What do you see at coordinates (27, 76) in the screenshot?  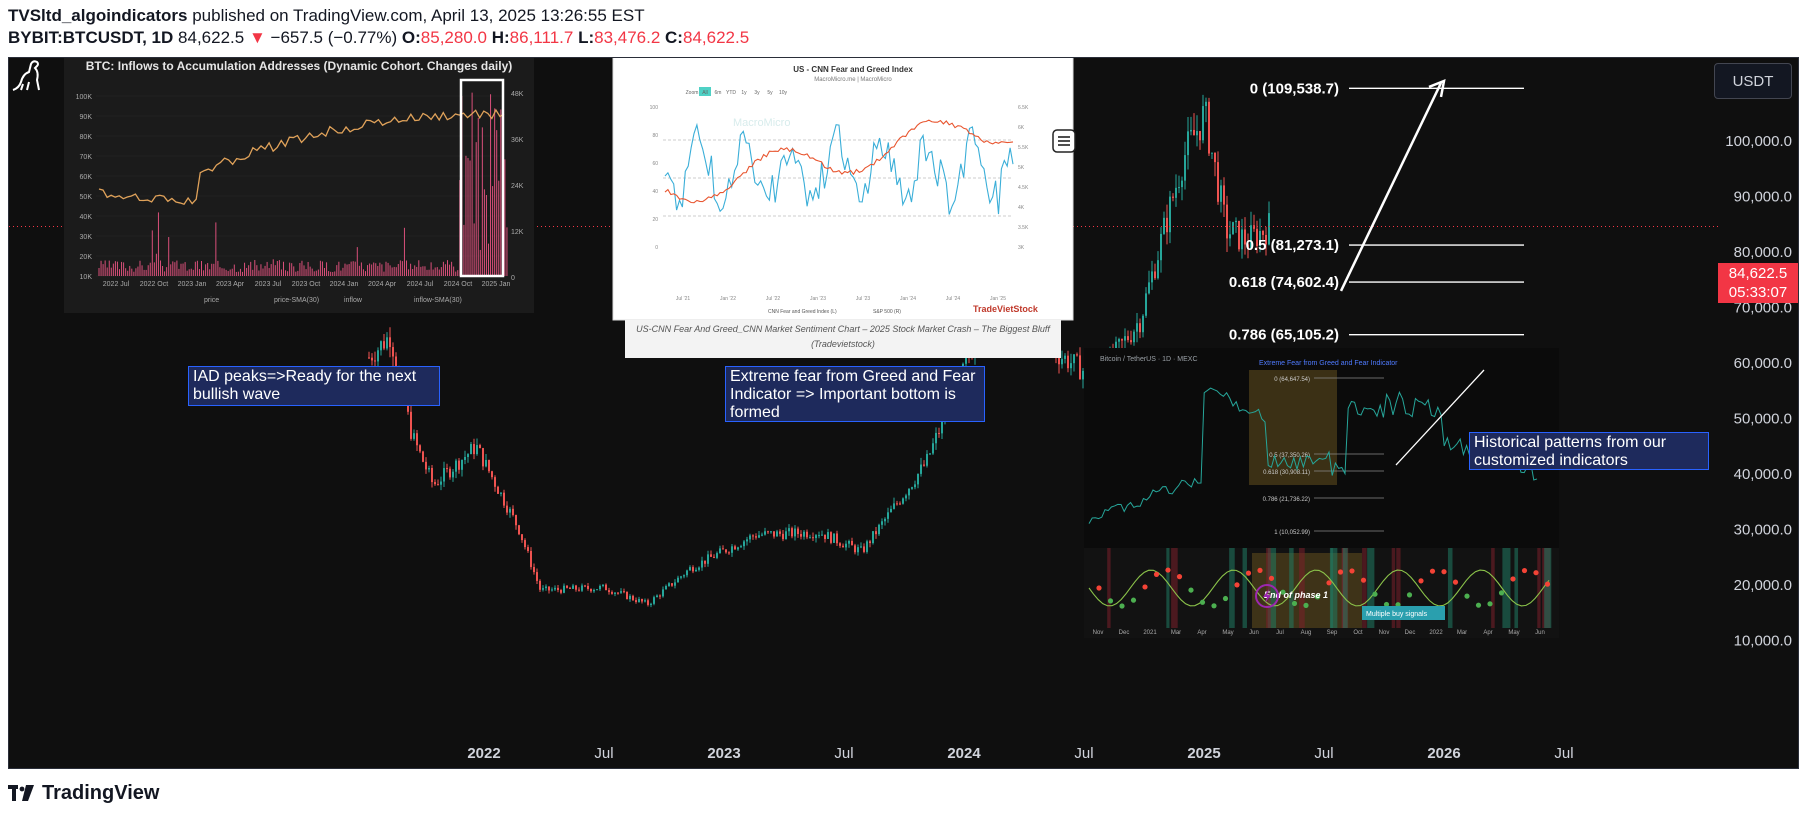 I see `dino-icon` at bounding box center [27, 76].